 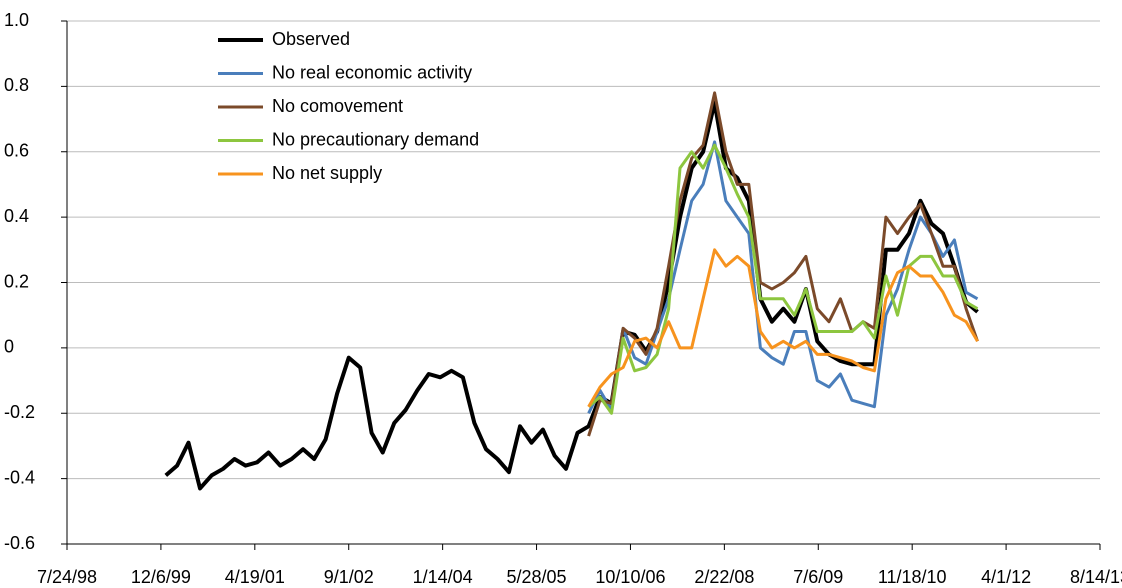 I want to click on y-tick-label: 0.2, so click(x=16, y=281).